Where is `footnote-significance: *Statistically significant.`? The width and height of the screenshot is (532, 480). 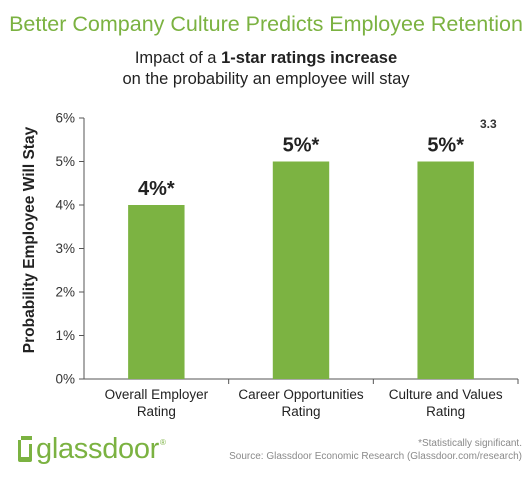
footnote-significance: *Statistically significant. is located at coordinates (470, 443).